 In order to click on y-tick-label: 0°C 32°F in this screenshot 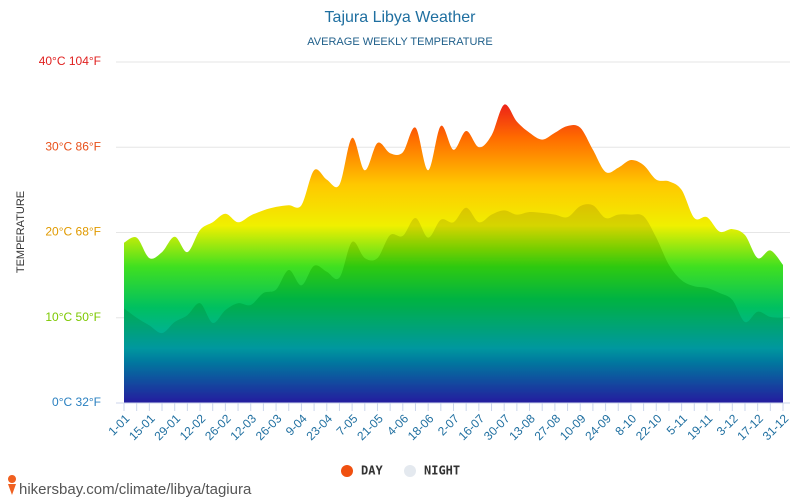, I will do `click(76, 402)`.